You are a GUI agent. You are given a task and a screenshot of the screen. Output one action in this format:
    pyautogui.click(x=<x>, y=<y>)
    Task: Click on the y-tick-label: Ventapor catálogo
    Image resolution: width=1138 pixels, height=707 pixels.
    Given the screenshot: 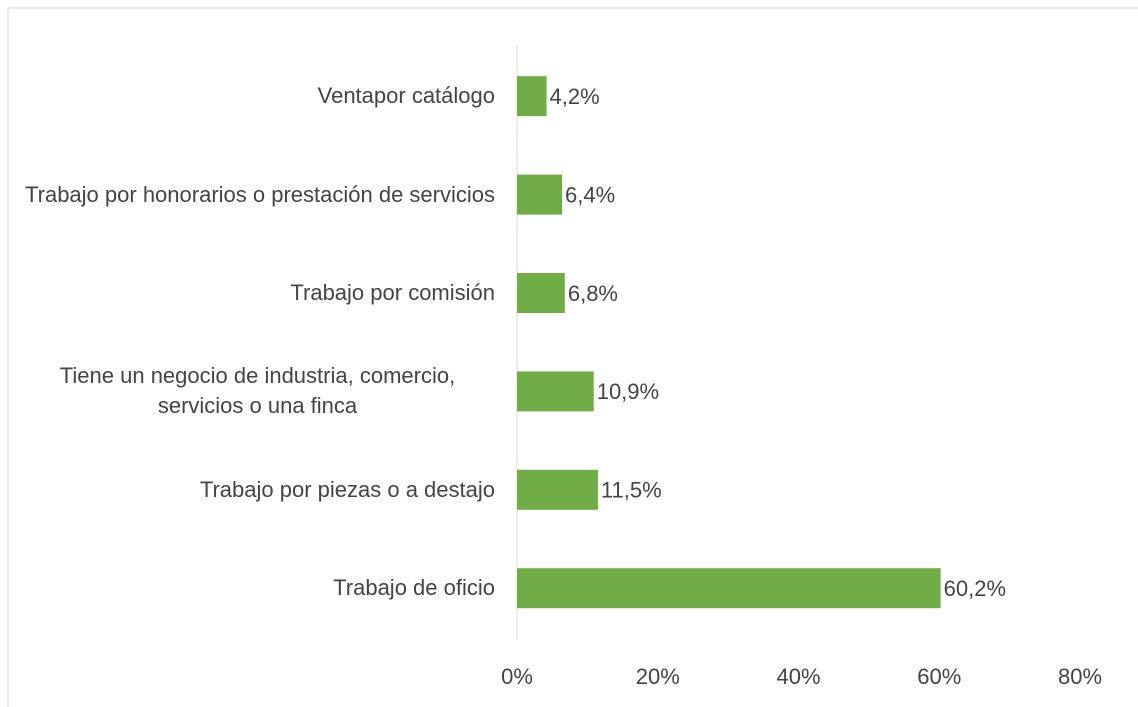 What is the action you would take?
    pyautogui.click(x=406, y=96)
    